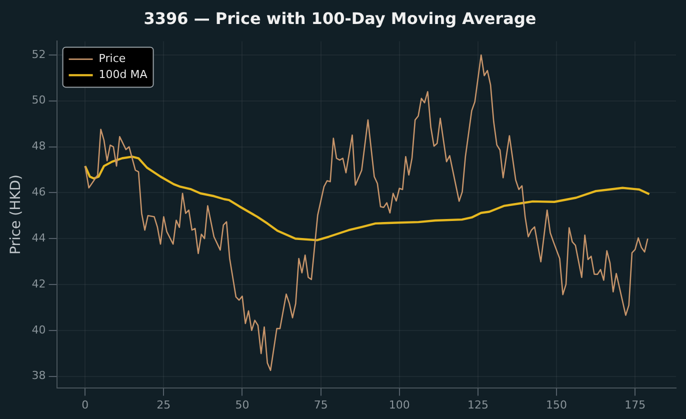  What do you see at coordinates (163, 405) in the screenshot?
I see `x-tick-label: 25` at bounding box center [163, 405].